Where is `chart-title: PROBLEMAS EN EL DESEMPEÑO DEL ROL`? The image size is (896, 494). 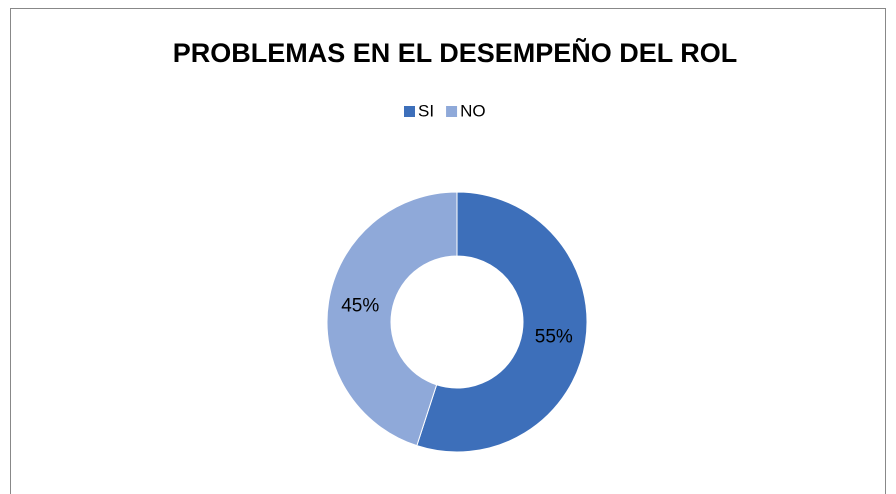
chart-title: PROBLEMAS EN EL DESEMPEÑO DEL ROL is located at coordinates (455, 52).